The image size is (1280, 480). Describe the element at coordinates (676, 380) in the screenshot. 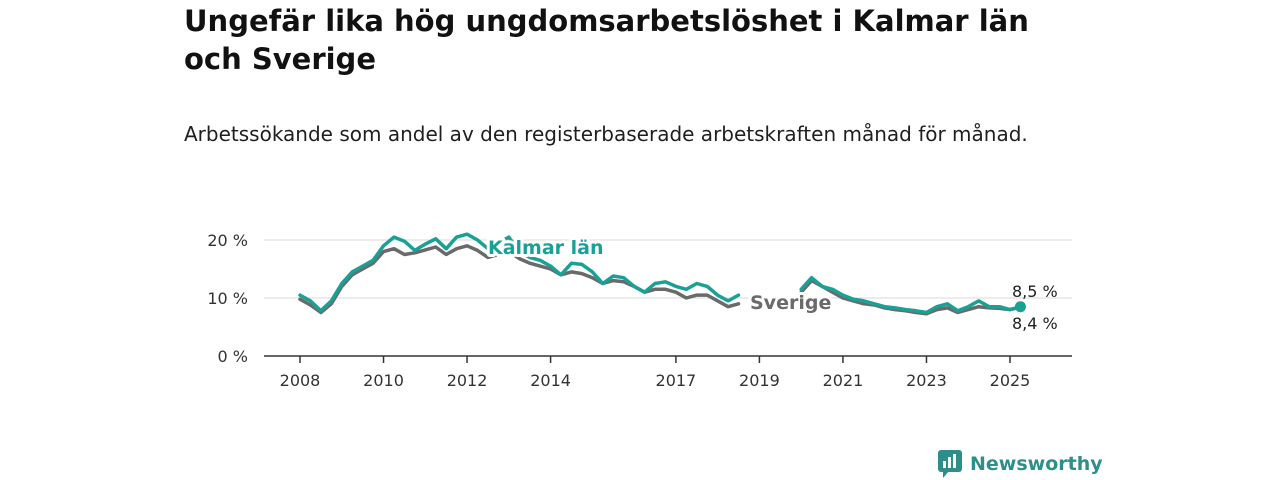

I see `x-tick-label: 2017` at that location.